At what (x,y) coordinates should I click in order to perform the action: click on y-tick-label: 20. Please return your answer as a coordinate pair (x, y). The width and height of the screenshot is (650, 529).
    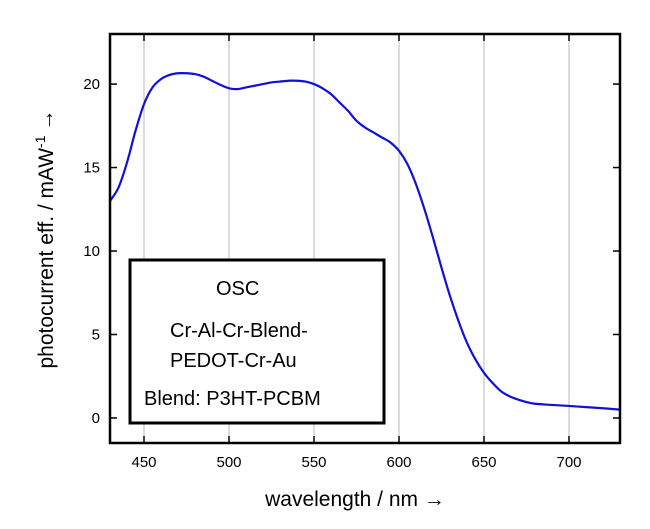
    Looking at the image, I should click on (91, 84).